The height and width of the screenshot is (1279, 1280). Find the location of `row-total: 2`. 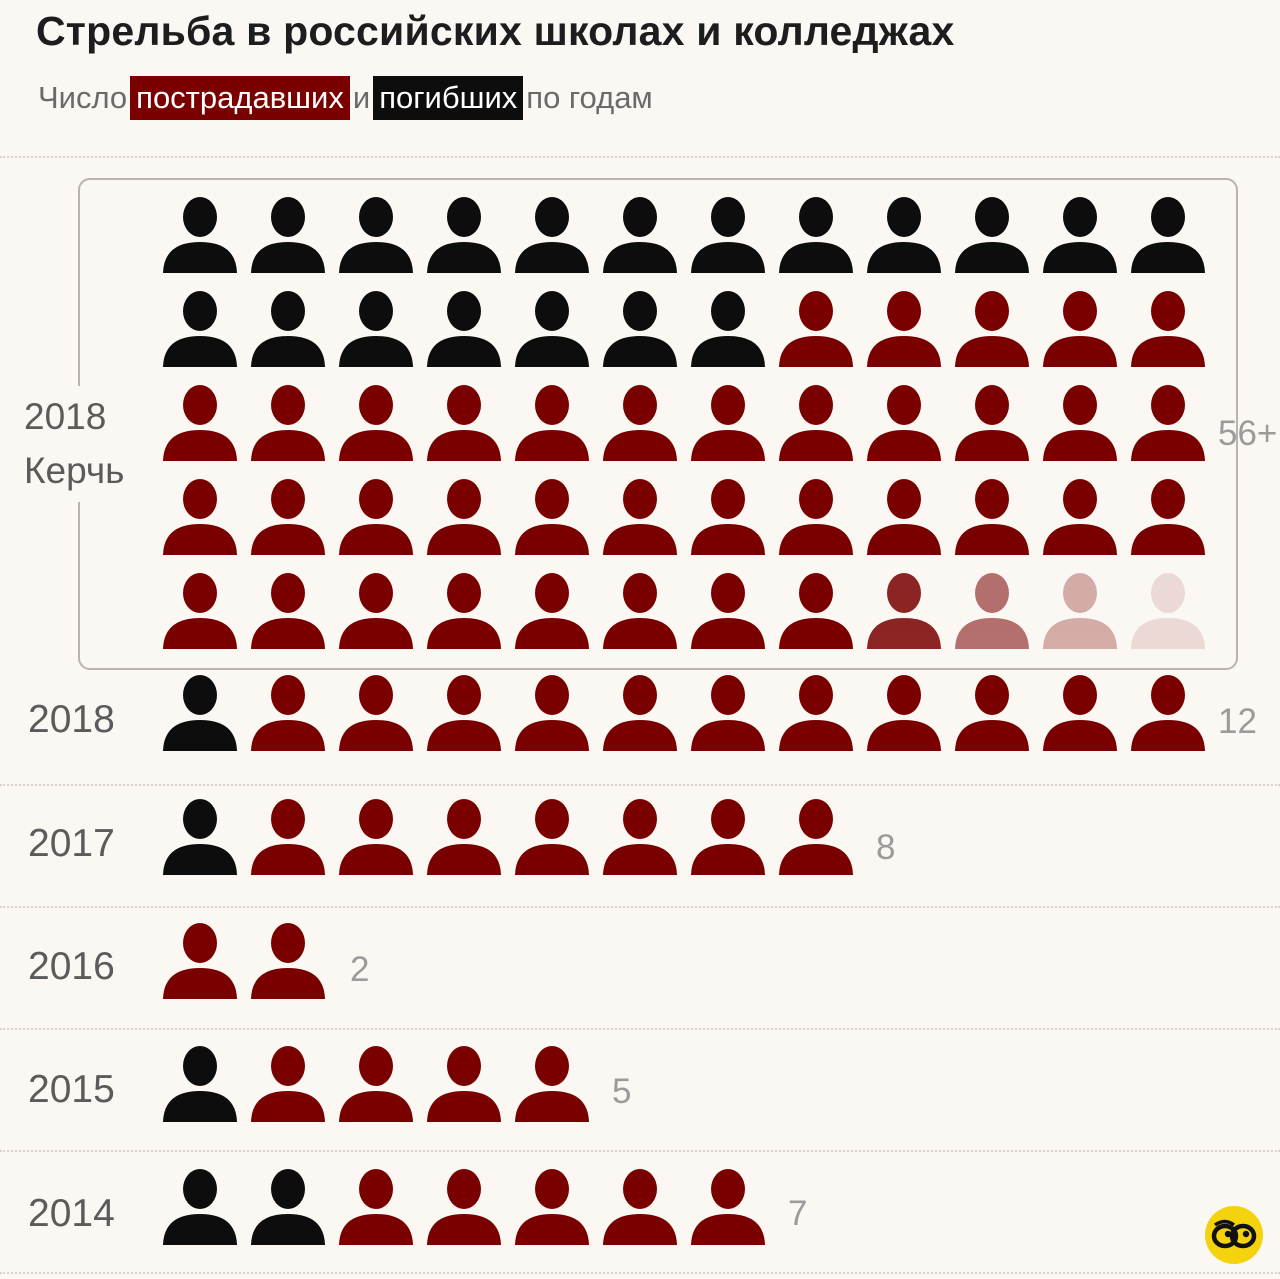

row-total: 2 is located at coordinates (360, 969).